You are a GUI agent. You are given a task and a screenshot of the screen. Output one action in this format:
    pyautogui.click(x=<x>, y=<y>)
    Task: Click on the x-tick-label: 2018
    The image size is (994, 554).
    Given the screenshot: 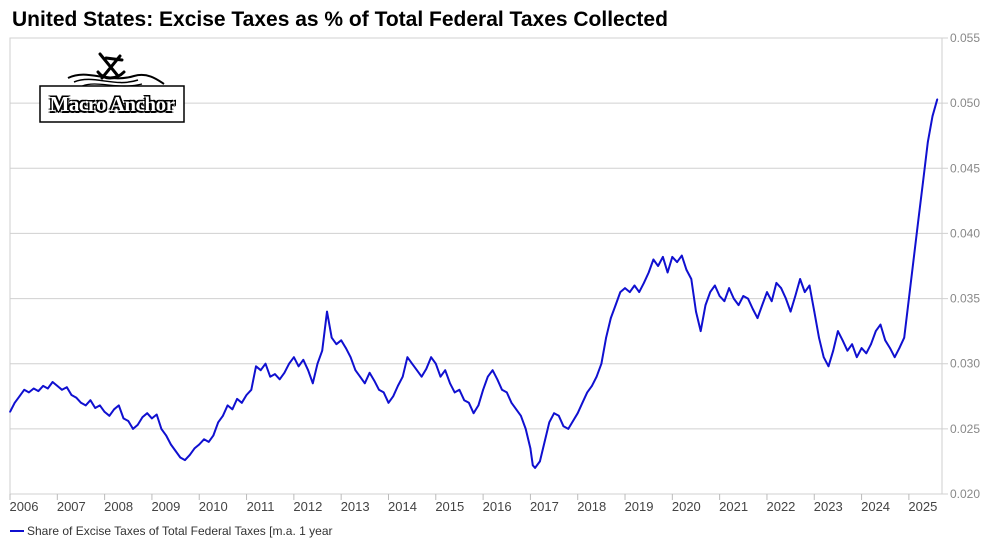 What is the action you would take?
    pyautogui.click(x=591, y=506)
    